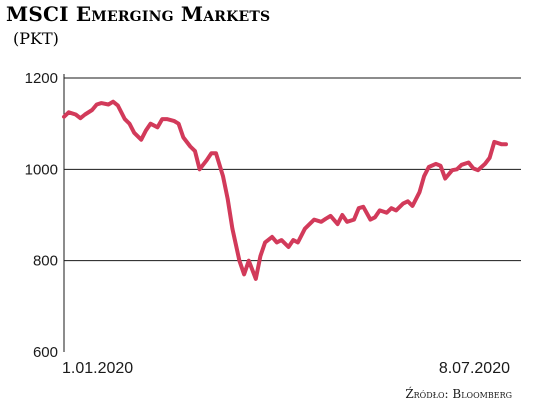  I want to click on y-tick-label-1000: 1000, so click(41, 169).